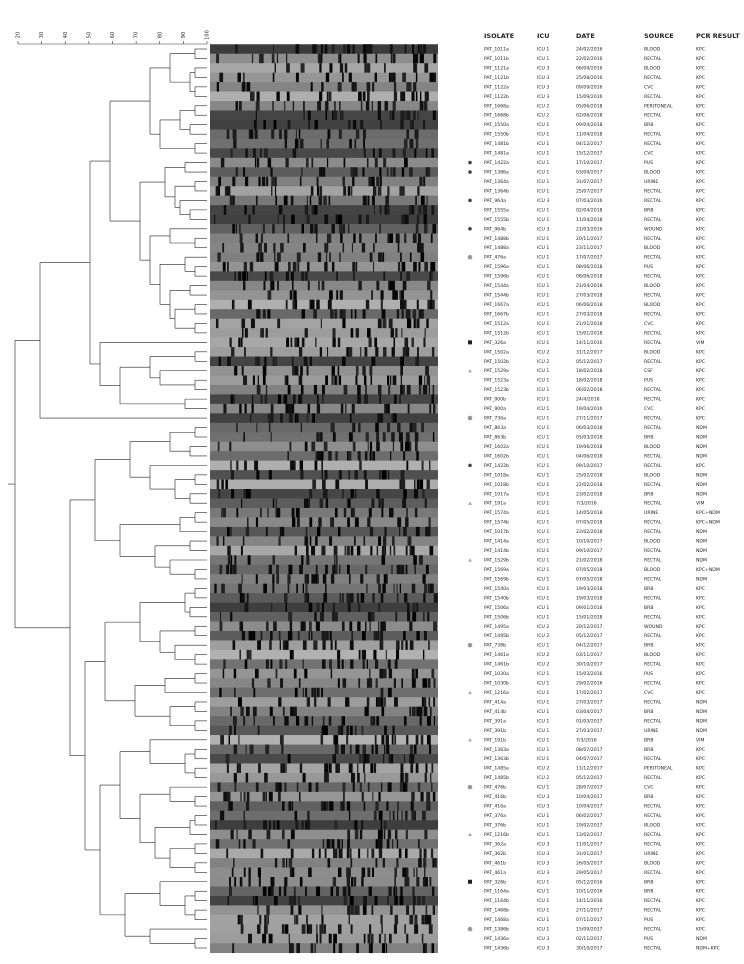 The image size is (744, 964). I want to click on scale-tick-label: 20, so click(19, 35).